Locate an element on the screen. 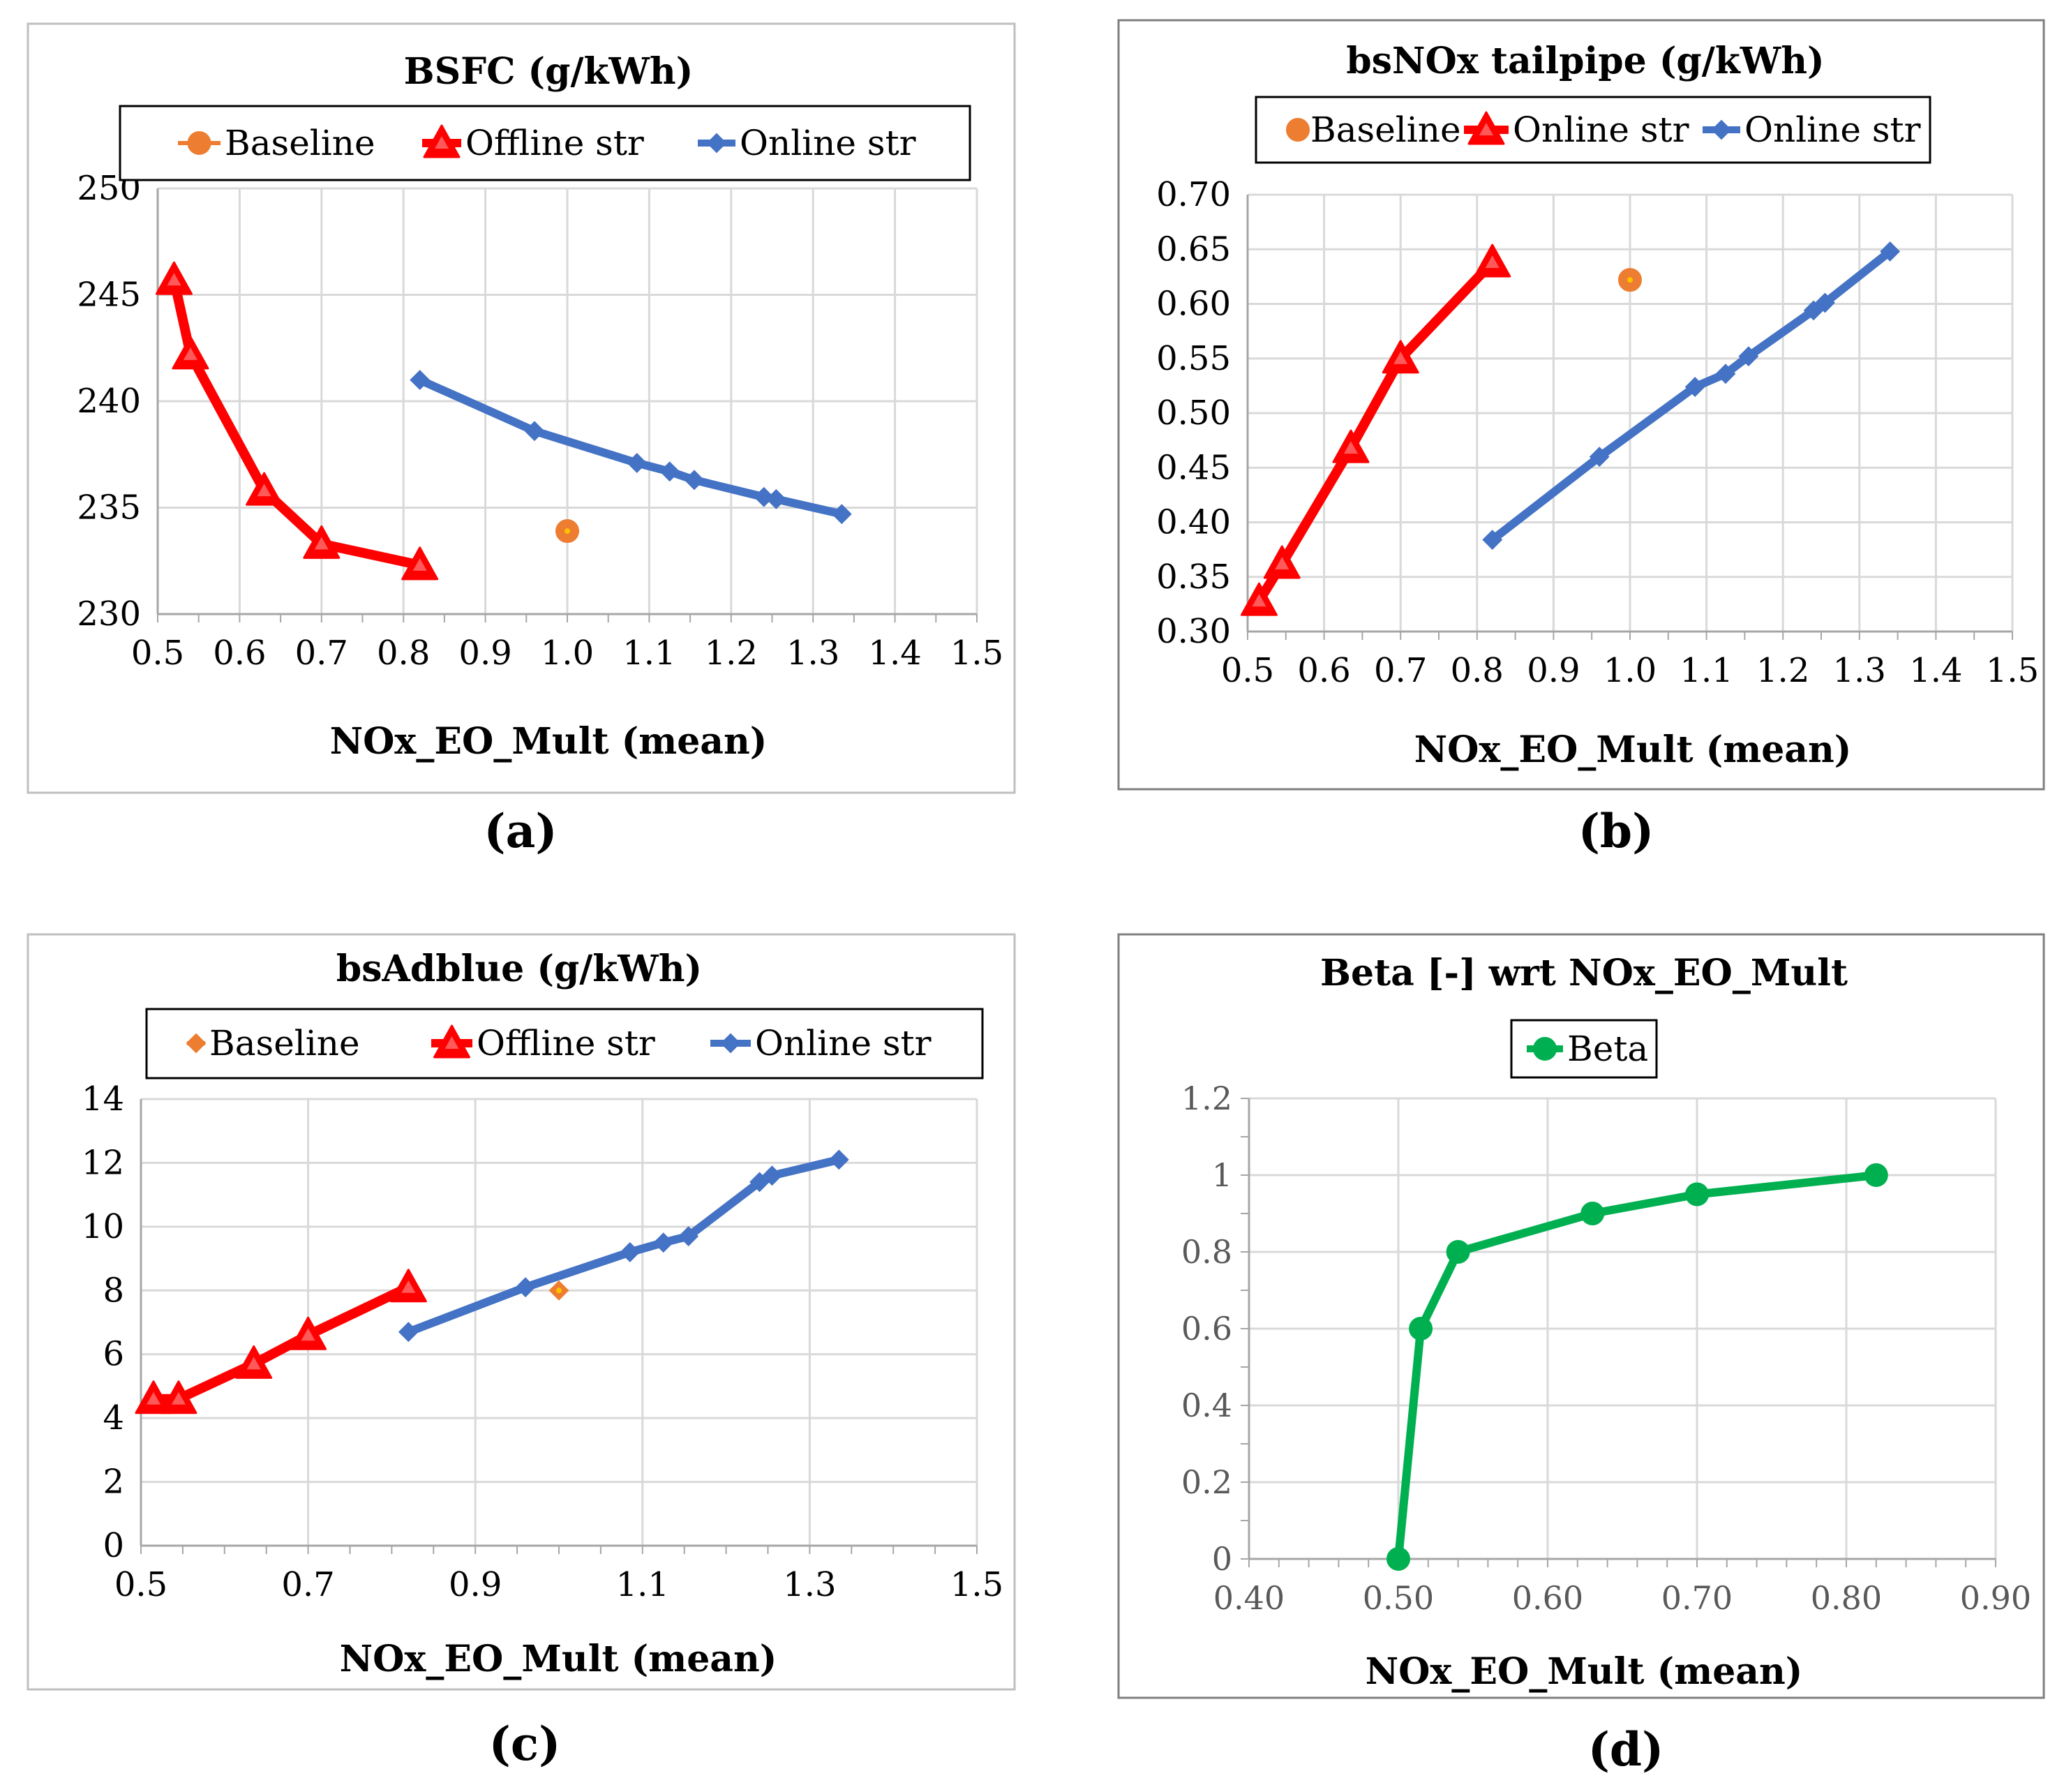  chart-0-x-tick-label: 1.4 is located at coordinates (894, 653).